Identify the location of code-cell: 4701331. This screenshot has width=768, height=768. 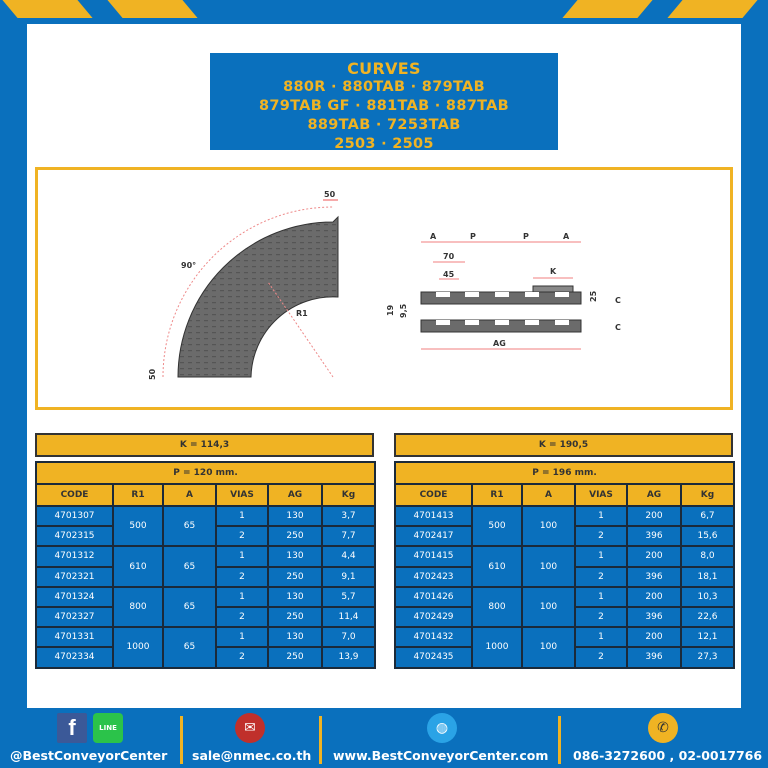
(74, 637).